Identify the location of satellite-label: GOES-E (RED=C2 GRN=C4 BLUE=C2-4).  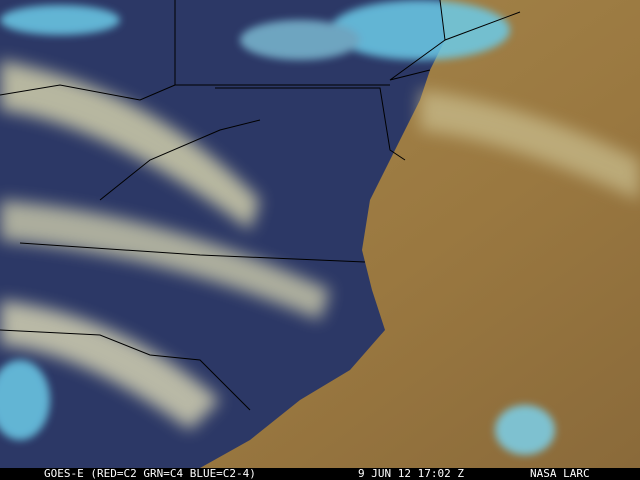
(150, 473).